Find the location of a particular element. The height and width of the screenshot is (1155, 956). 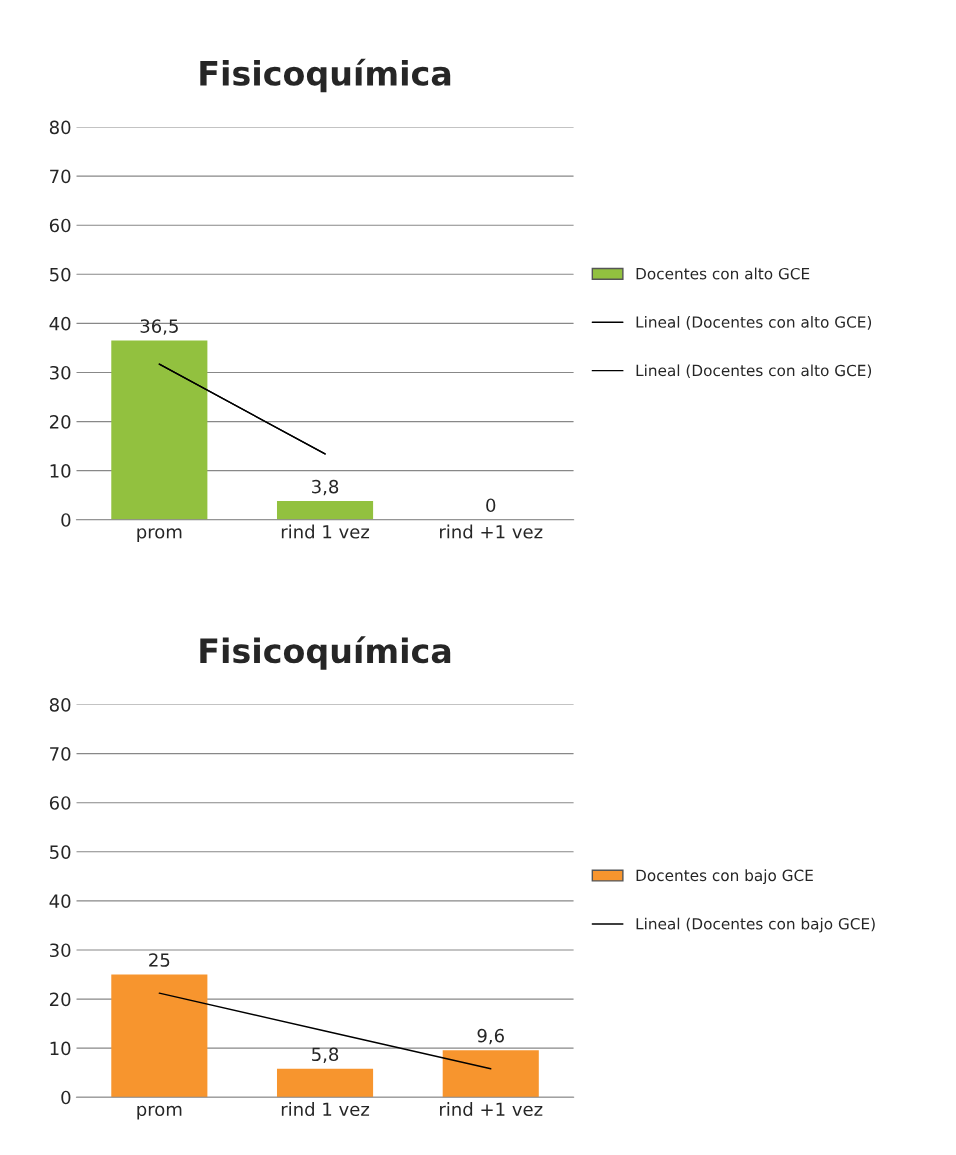

data-label: 9,6 is located at coordinates (490, 1036).